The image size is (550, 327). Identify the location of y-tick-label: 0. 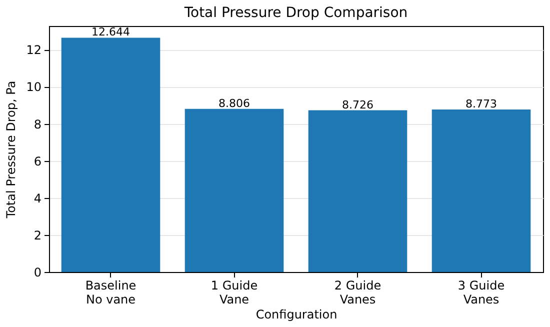
(38, 273).